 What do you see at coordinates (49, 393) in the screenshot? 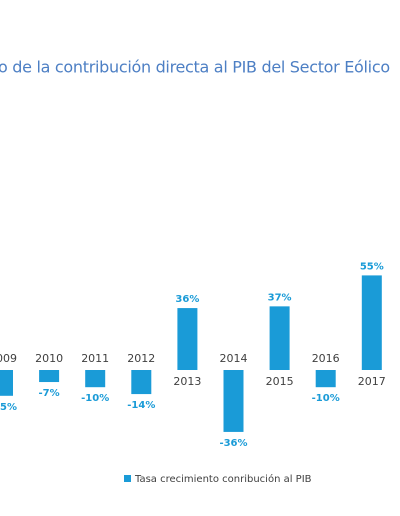
I see `value-label: -7%` at bounding box center [49, 393].